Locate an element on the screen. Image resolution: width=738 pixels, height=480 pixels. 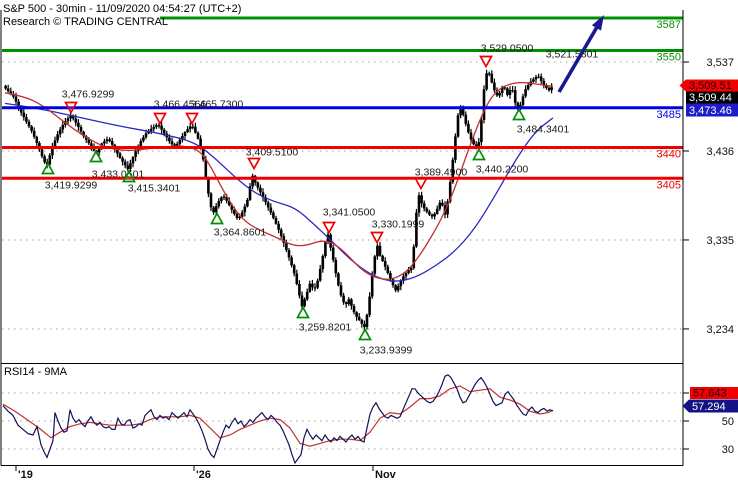
swing-price-label: 3,389.4900 is located at coordinates (441, 173).